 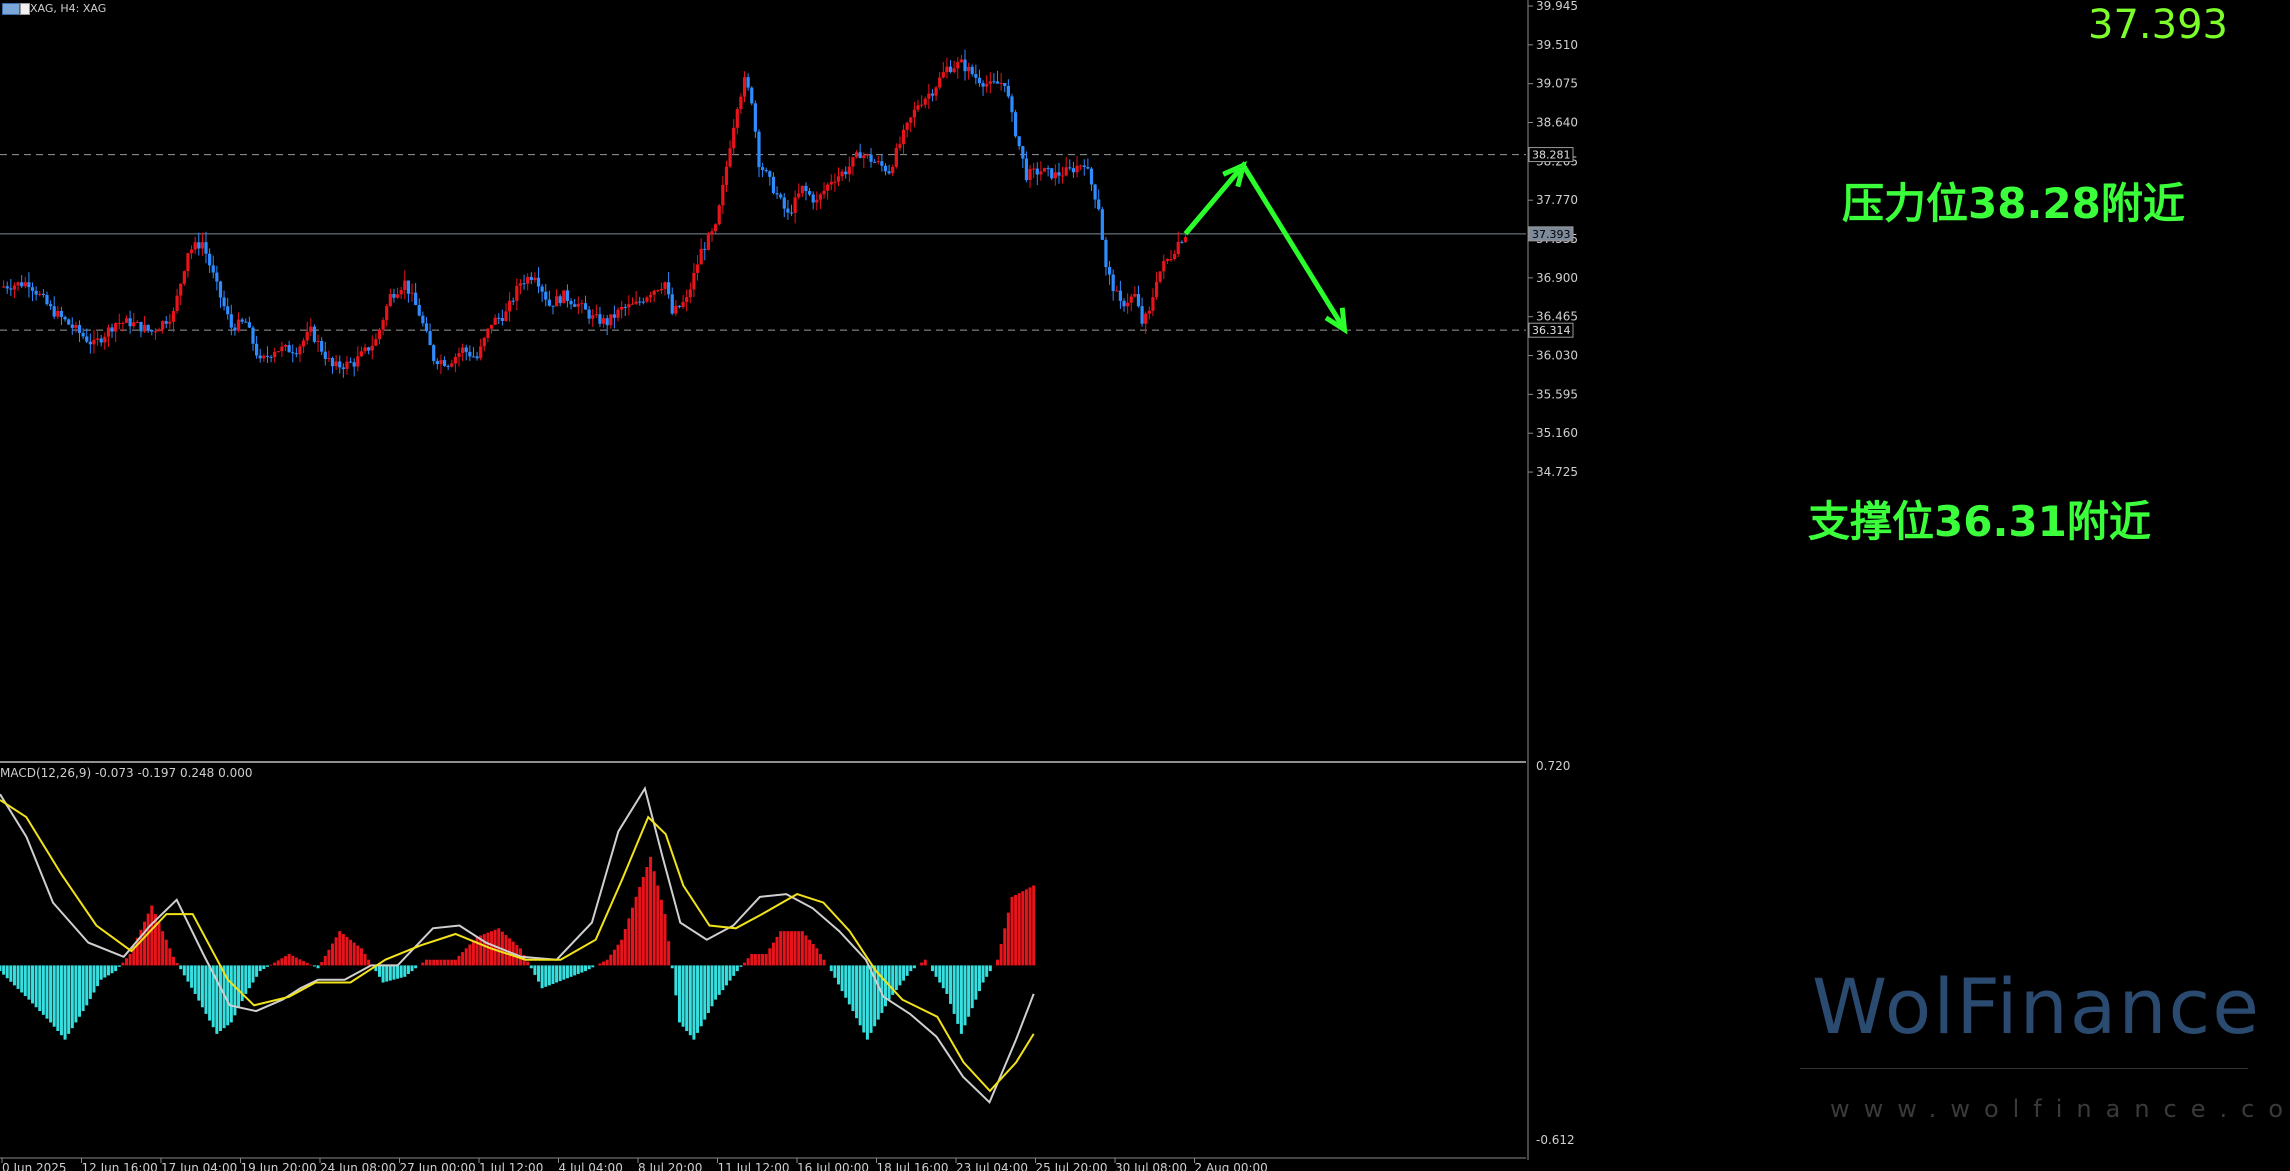 I want to click on macd-signal-line, so click(x=517, y=946).